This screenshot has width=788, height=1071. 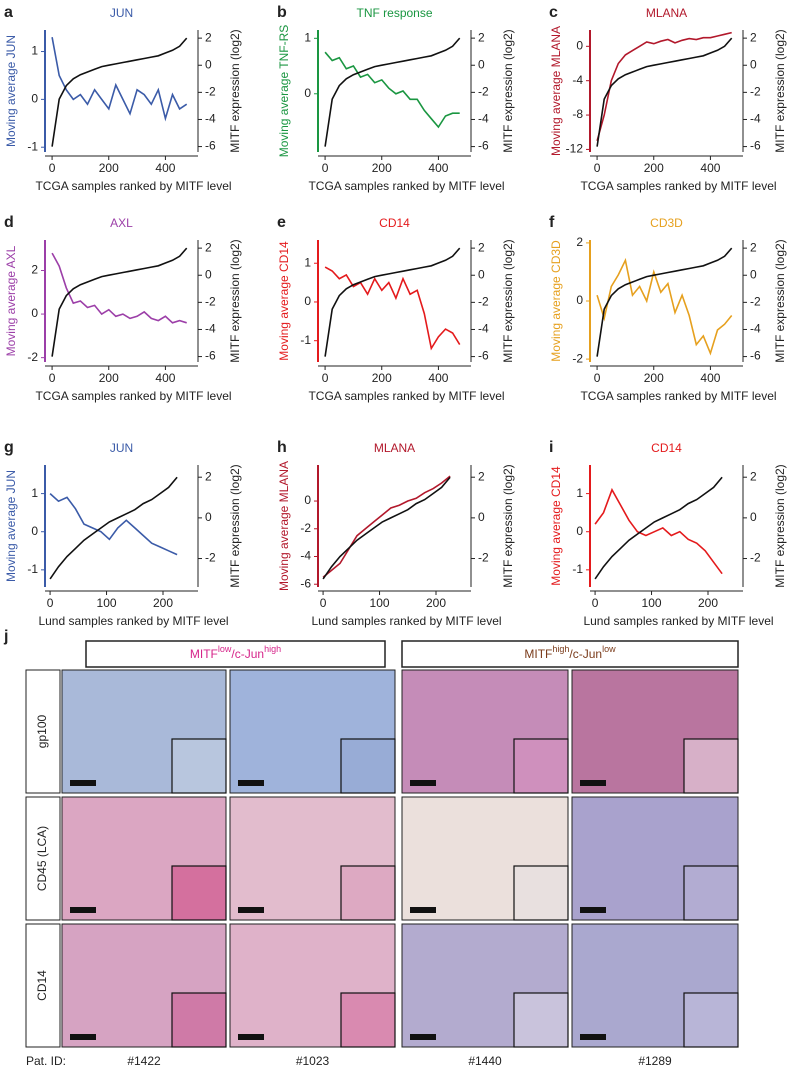 What do you see at coordinates (313, 1061) in the screenshot?
I see `patient-id: #1023` at bounding box center [313, 1061].